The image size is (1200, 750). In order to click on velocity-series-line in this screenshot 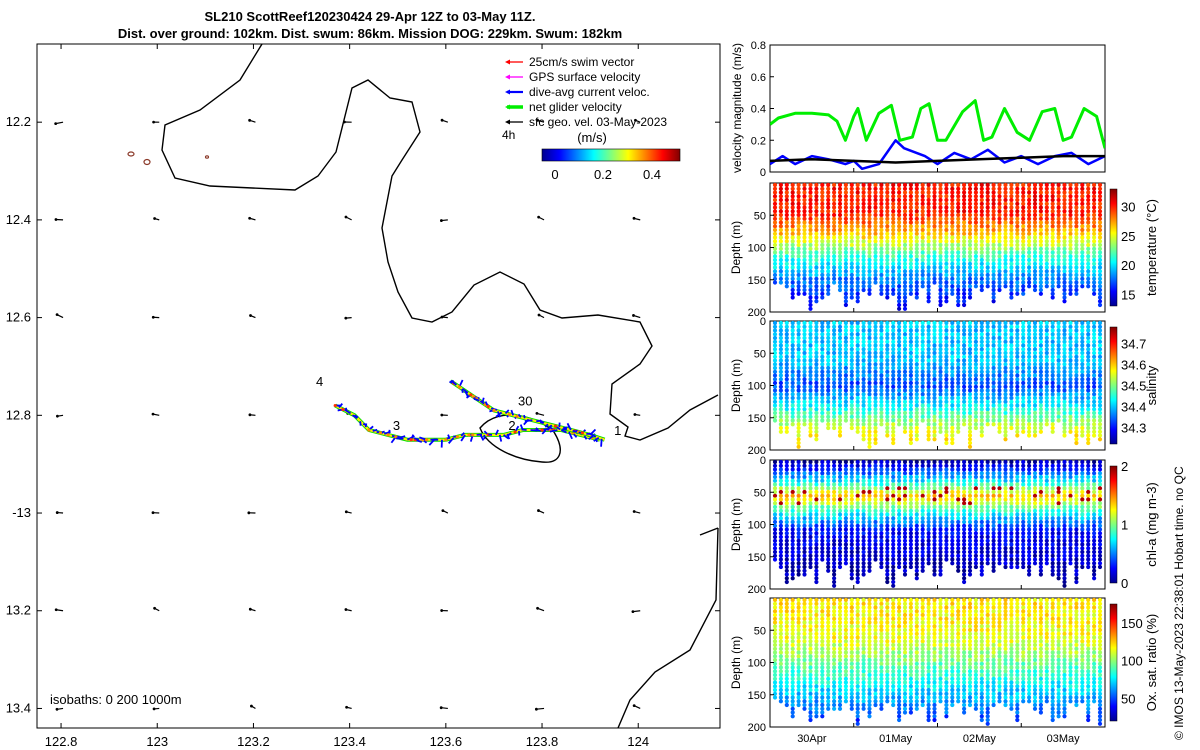, I will do `click(937, 159)`.